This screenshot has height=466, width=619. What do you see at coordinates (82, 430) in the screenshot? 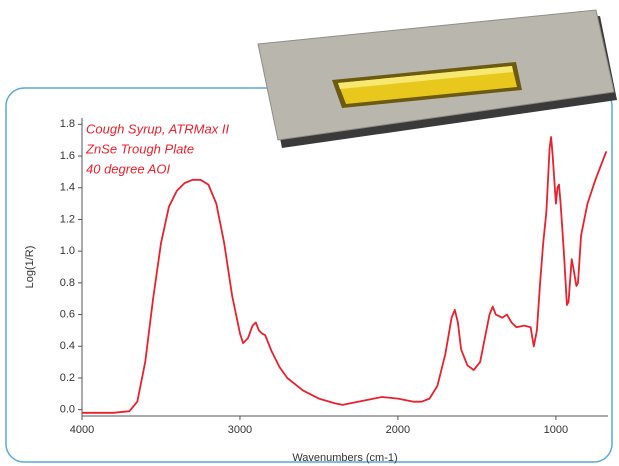
I see `x-tick-label: 4000` at bounding box center [82, 430].